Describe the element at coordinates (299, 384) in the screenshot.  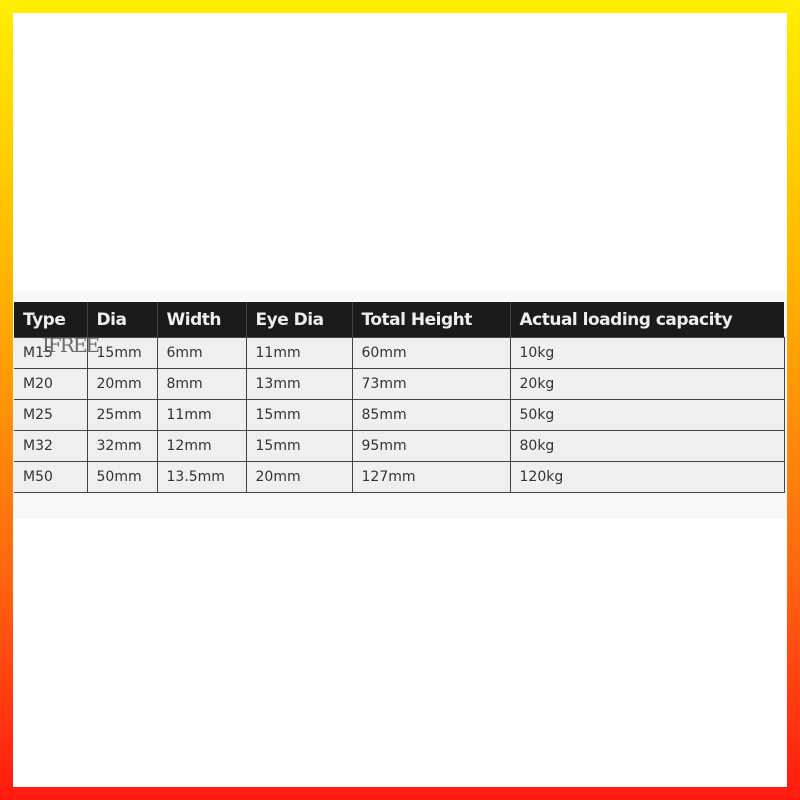
I see `cell-eye-dia: 13mm` at that location.